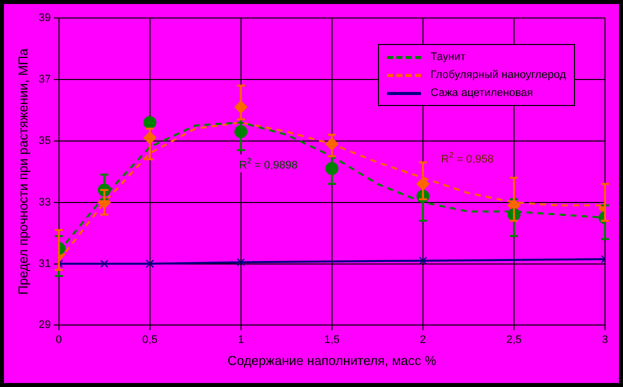 This screenshot has width=623, height=387. Describe the element at coordinates (22, 171) in the screenshot. I see `y-axis-title: Предел прочности при растяжении, МПа` at that location.